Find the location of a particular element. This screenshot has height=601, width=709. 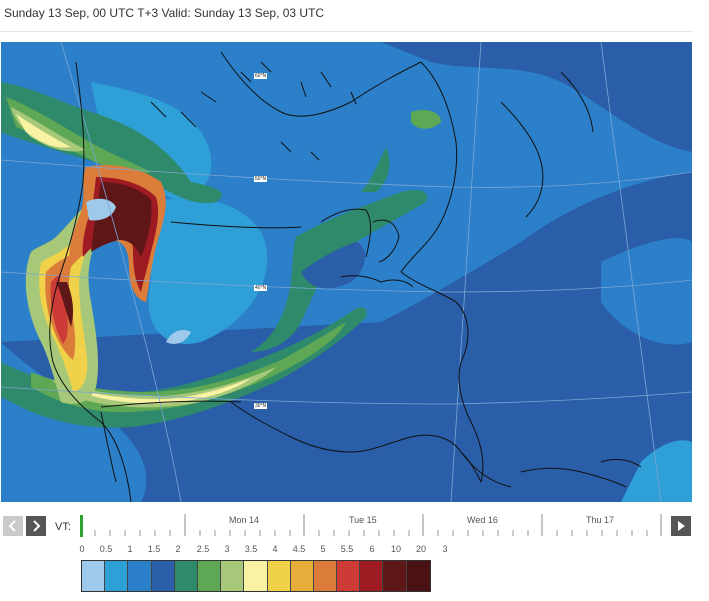

scale-label: 20 is located at coordinates (421, 549).